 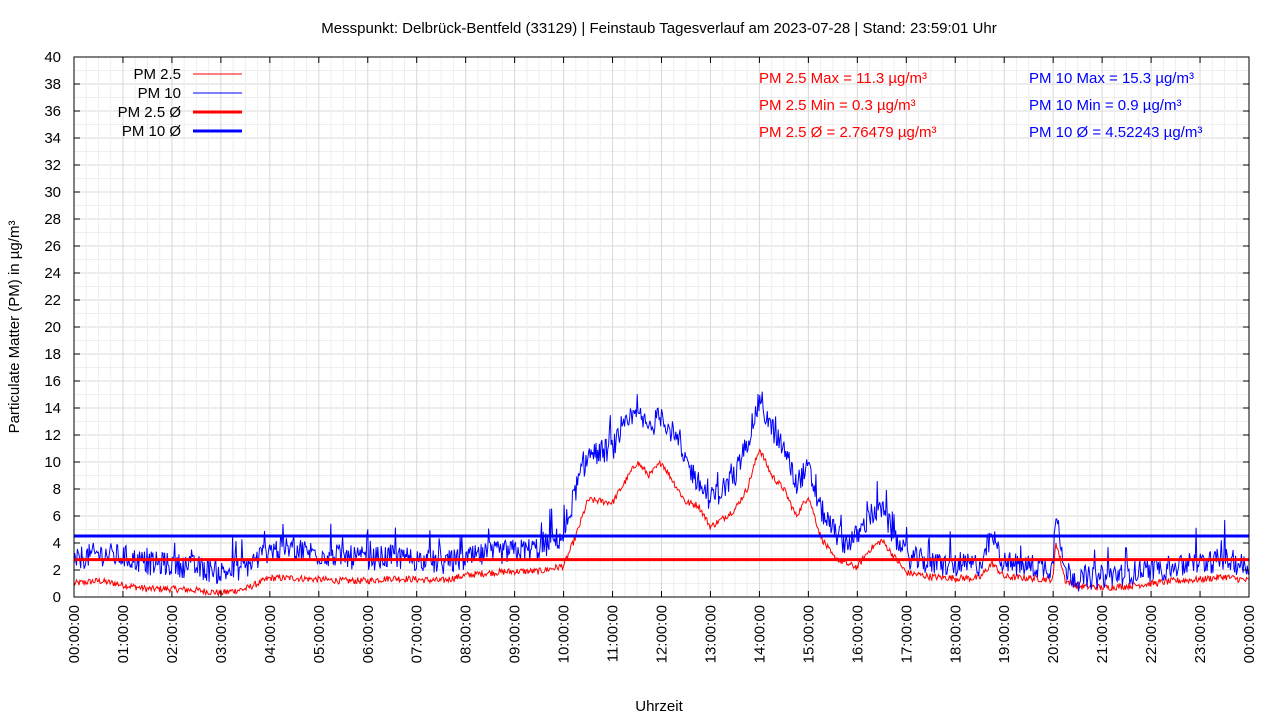 What do you see at coordinates (847, 132) in the screenshot?
I see `annotation-pm25-avg: PM 2.5 Ø = 2.76479 µg/m³` at bounding box center [847, 132].